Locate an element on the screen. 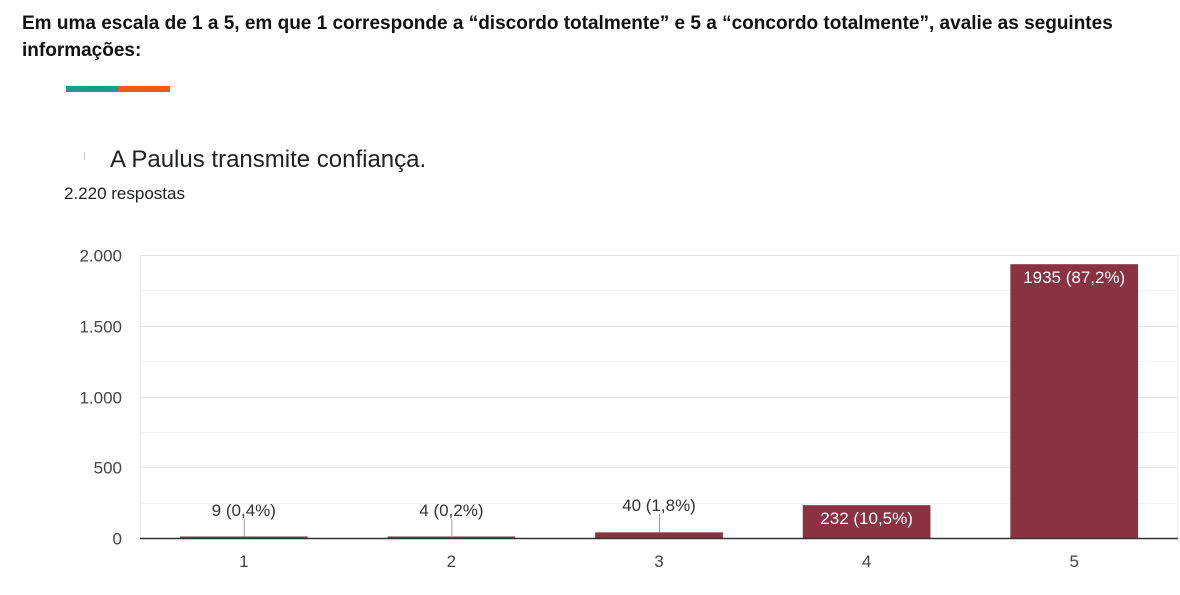 This screenshot has width=1180, height=595. data-label: 4 (0,2%) is located at coordinates (451, 510).